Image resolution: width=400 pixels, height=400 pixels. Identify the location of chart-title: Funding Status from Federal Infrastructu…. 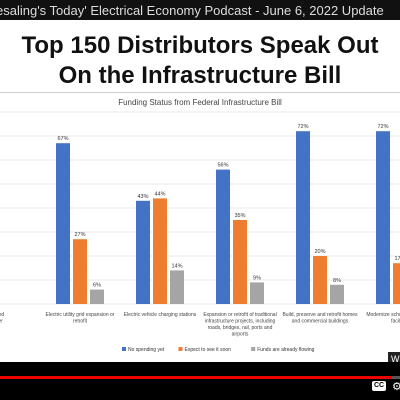
(200, 102).